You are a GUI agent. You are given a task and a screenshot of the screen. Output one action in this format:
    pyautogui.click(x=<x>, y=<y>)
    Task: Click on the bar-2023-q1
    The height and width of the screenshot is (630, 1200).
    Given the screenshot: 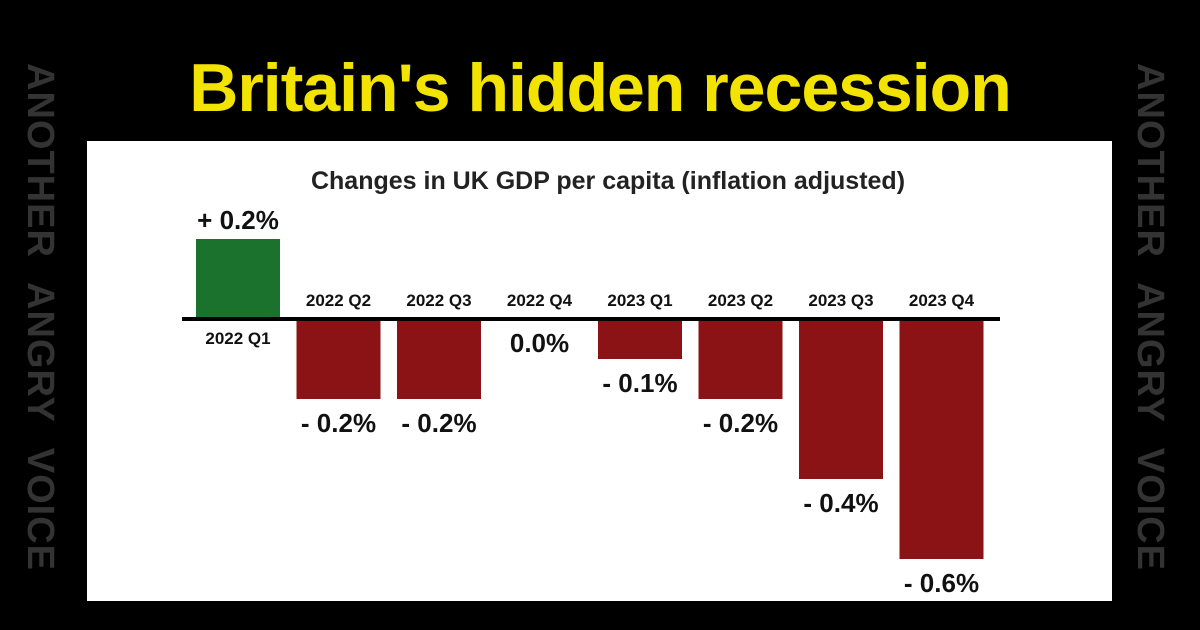 What is the action you would take?
    pyautogui.click(x=640, y=339)
    